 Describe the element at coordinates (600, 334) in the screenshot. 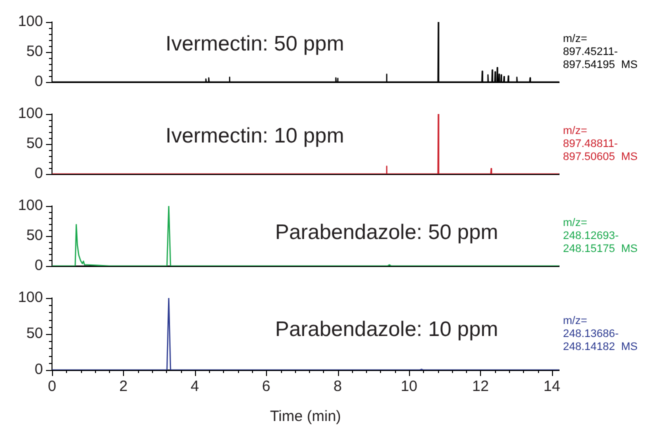

I see `text: m/z= 248.13686- 248.14182 MS` at that location.